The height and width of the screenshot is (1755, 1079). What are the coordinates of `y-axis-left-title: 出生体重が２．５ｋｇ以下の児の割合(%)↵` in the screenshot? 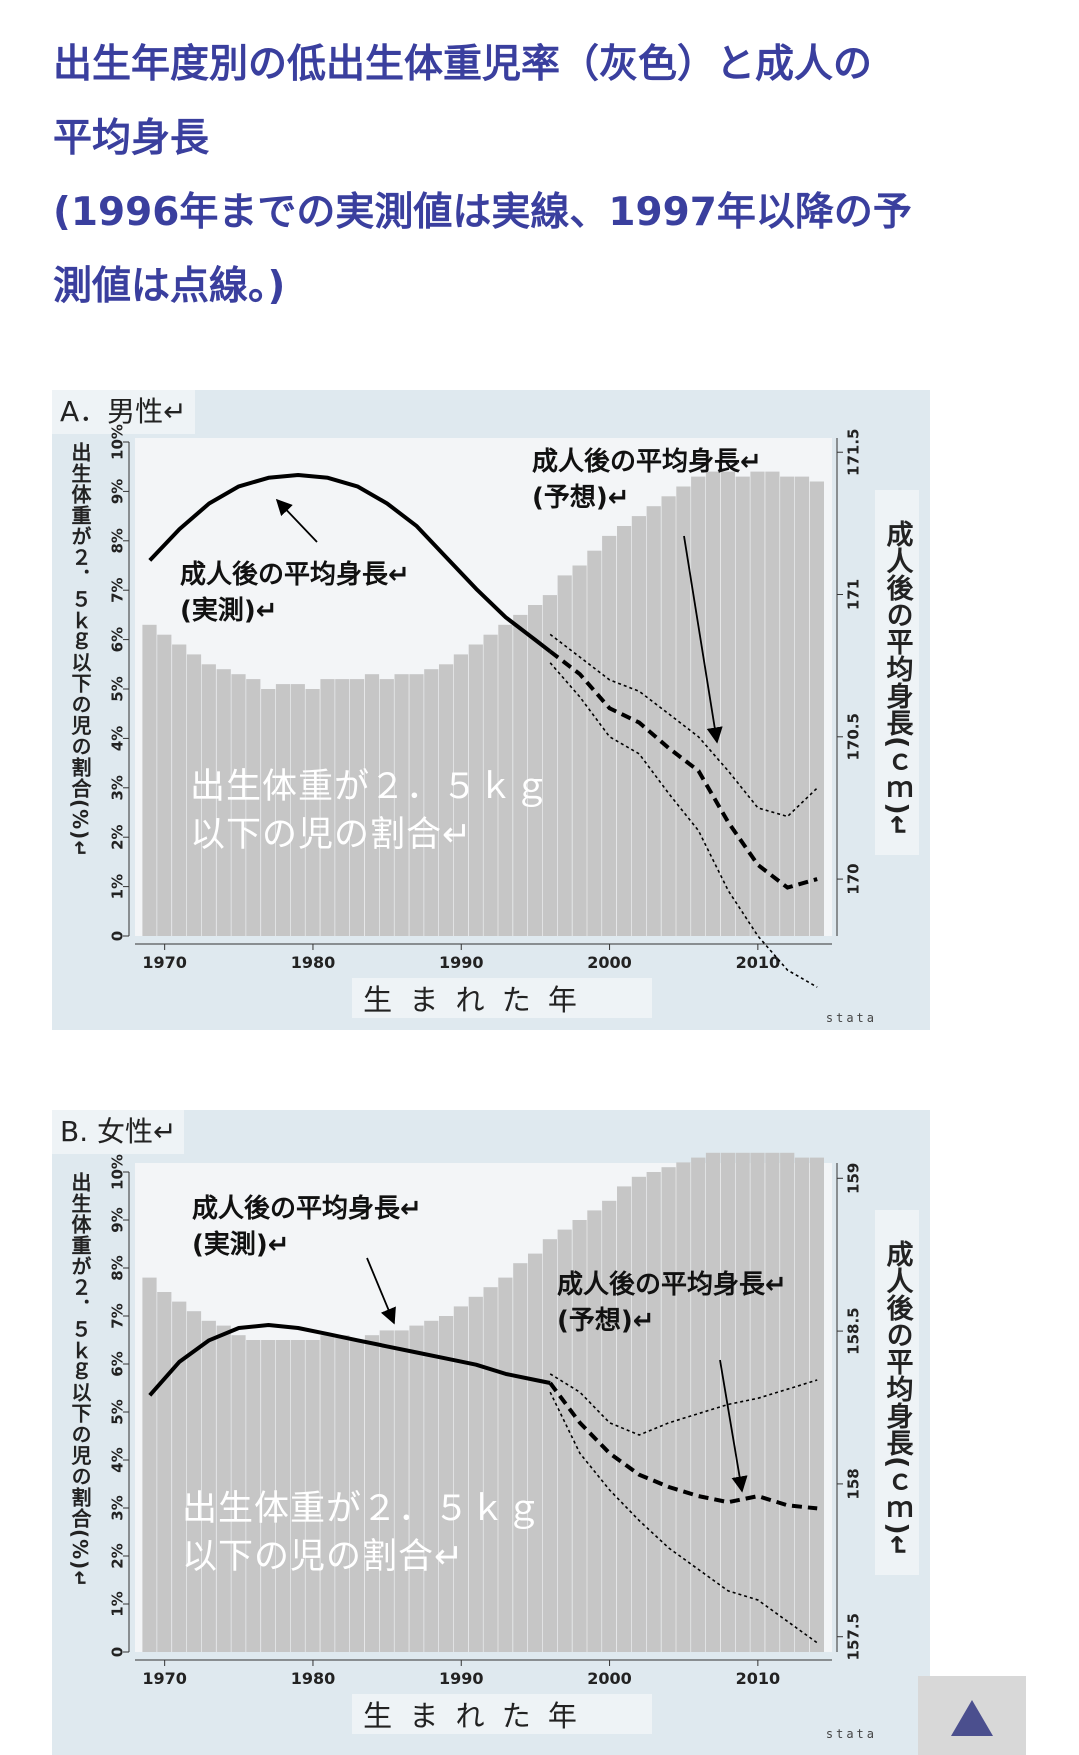 It's located at (80, 1380).